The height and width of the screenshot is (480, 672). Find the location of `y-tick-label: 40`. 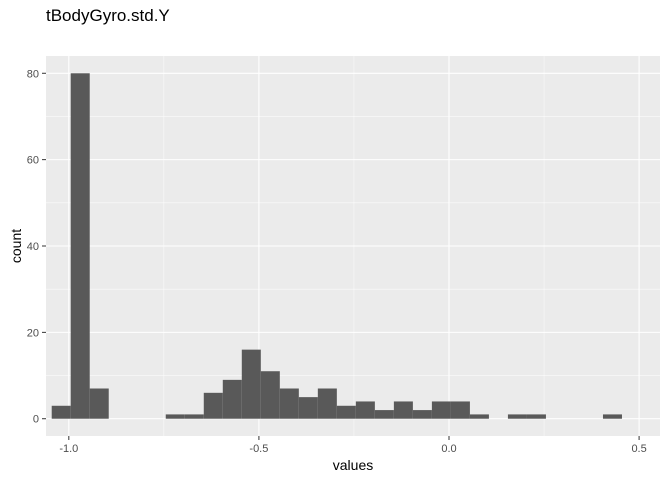

y-tick-label: 40 is located at coordinates (33, 247).